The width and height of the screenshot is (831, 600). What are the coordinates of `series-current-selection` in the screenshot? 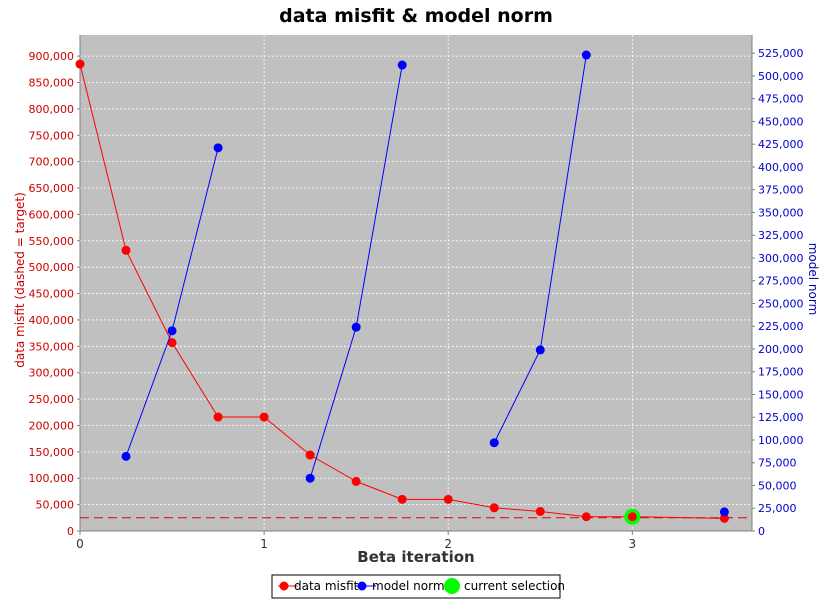 It's located at (632, 516).